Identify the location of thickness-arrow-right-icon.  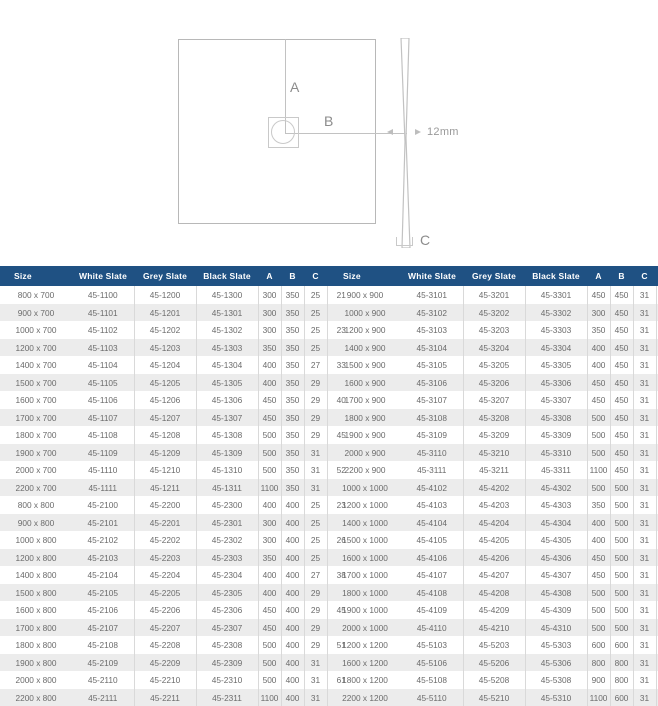
(418, 132).